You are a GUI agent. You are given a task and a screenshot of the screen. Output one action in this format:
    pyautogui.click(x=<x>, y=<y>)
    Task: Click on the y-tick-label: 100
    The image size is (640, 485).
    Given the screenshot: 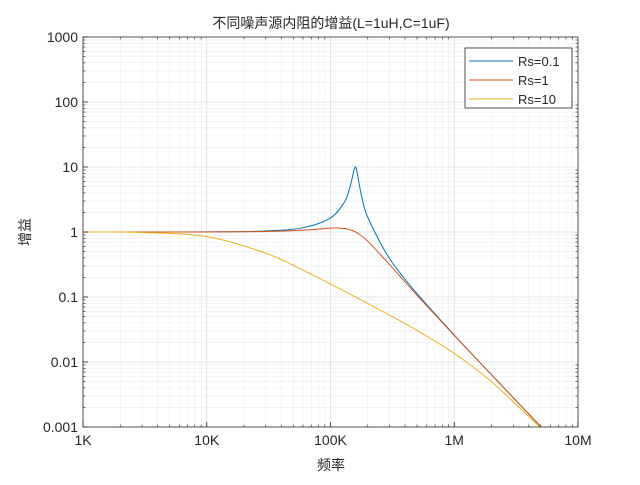 What is the action you would take?
    pyautogui.click(x=67, y=102)
    